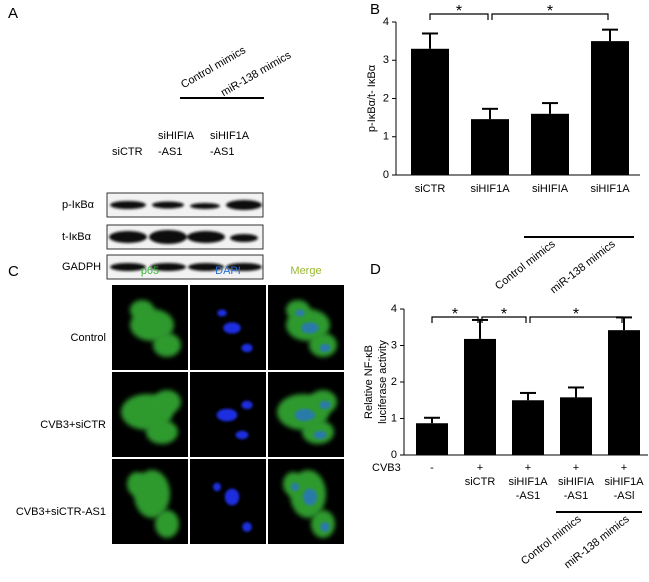 The image size is (649, 582). What do you see at coordinates (375, 9) in the screenshot?
I see `panel-label: B` at bounding box center [375, 9].